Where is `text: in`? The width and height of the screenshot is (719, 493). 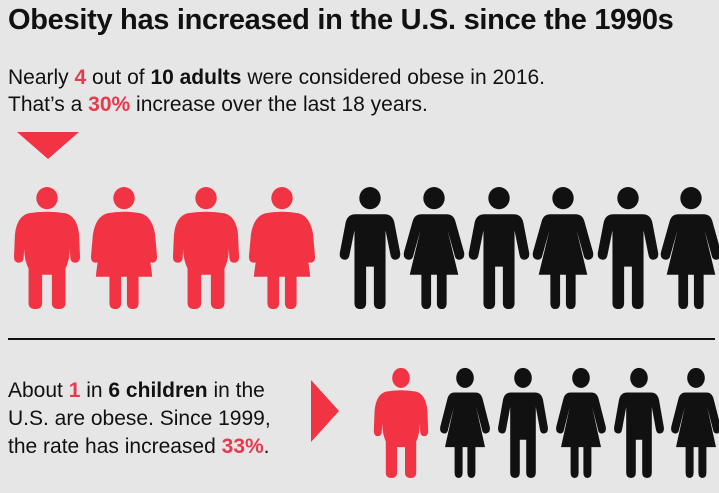
text: in is located at coordinates (94, 390).